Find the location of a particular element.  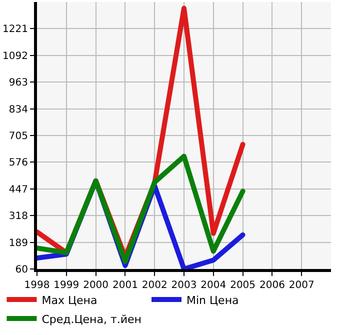

x-tick-label: 2002 is located at coordinates (155, 285).